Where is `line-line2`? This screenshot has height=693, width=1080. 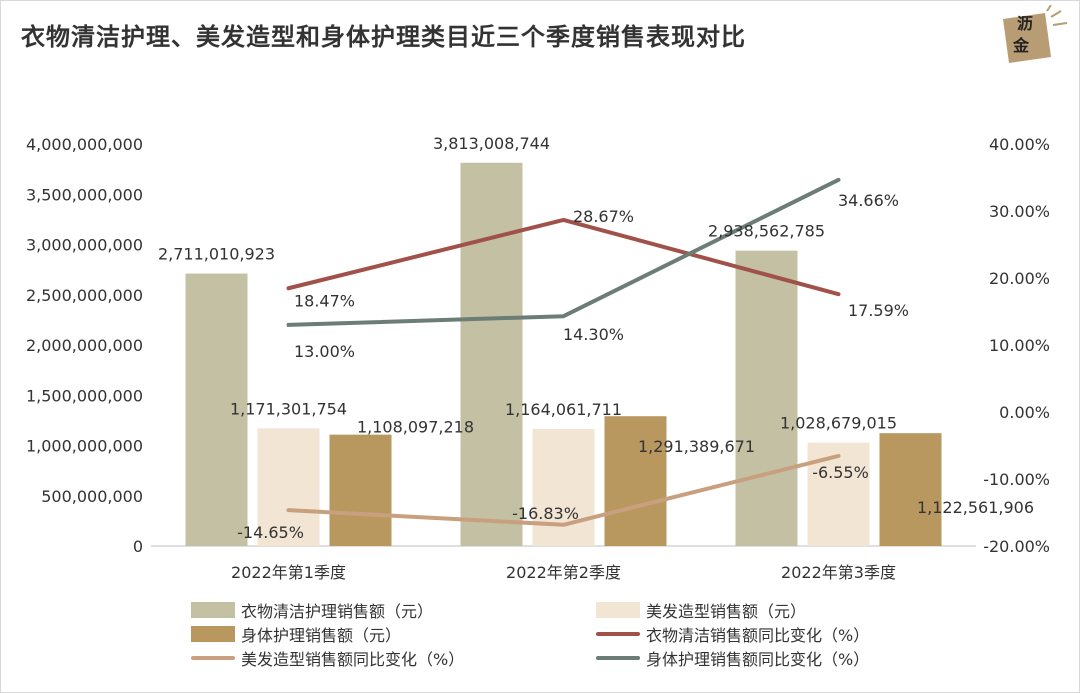
line-line2 is located at coordinates (563, 490).